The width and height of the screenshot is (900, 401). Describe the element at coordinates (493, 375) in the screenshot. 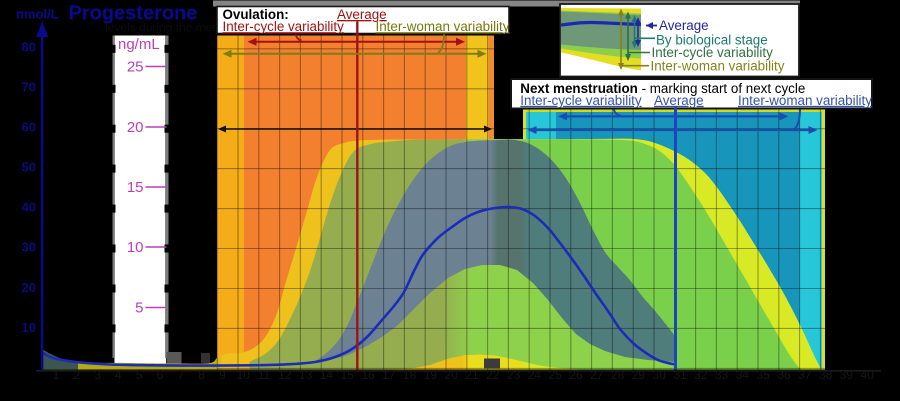

I see `svg-text: 22` at that location.